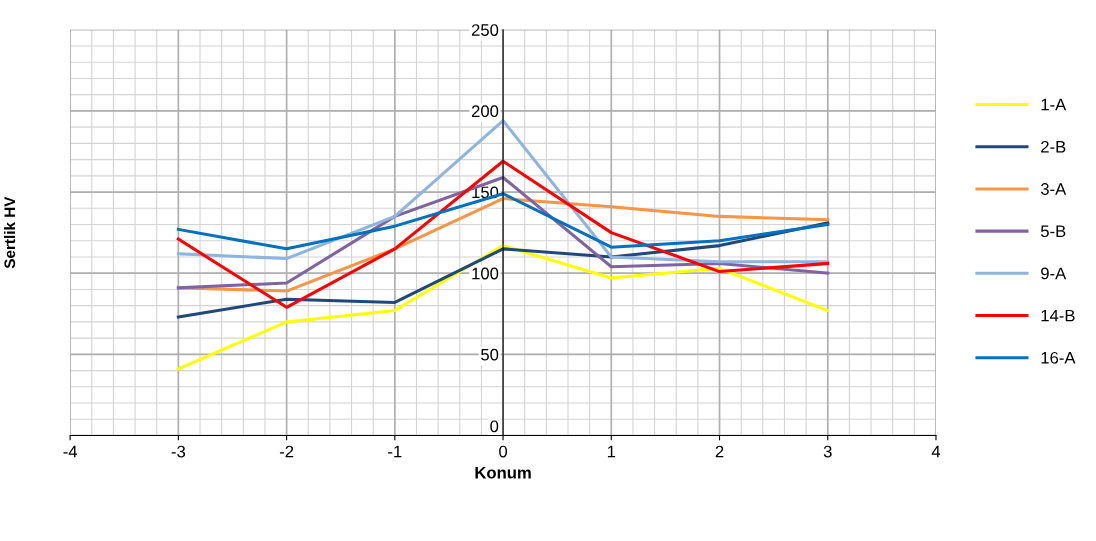 Image resolution: width=1096 pixels, height=541 pixels. What do you see at coordinates (286, 451) in the screenshot?
I see `x-tick-label: -2` at bounding box center [286, 451].